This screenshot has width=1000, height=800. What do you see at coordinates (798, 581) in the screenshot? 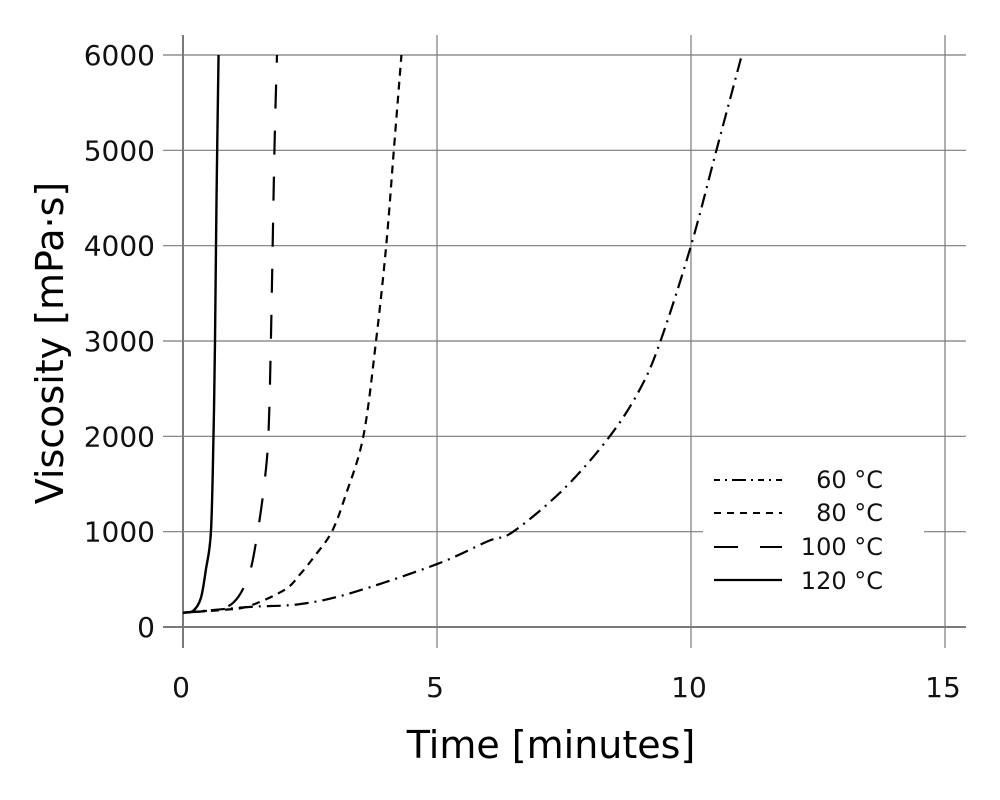
I see `legend-item-120: 120 °C` at bounding box center [798, 581].